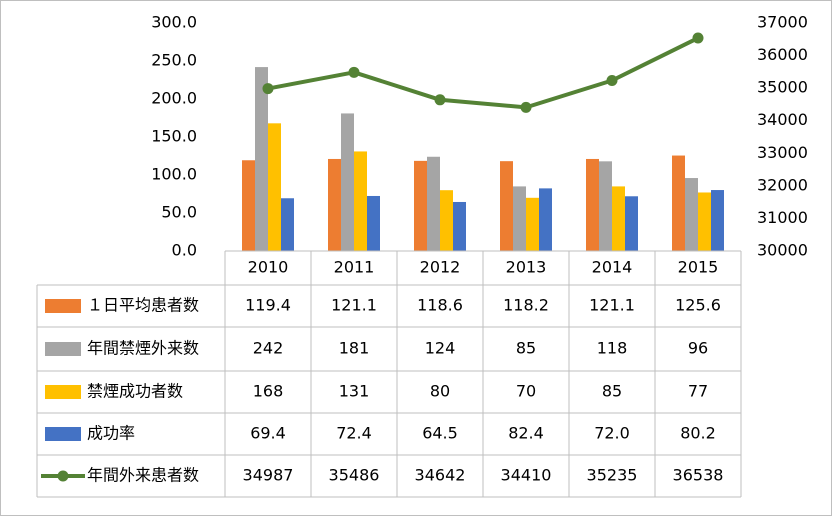  Describe the element at coordinates (526, 391) in the screenshot. I see `data-label: 70` at that location.